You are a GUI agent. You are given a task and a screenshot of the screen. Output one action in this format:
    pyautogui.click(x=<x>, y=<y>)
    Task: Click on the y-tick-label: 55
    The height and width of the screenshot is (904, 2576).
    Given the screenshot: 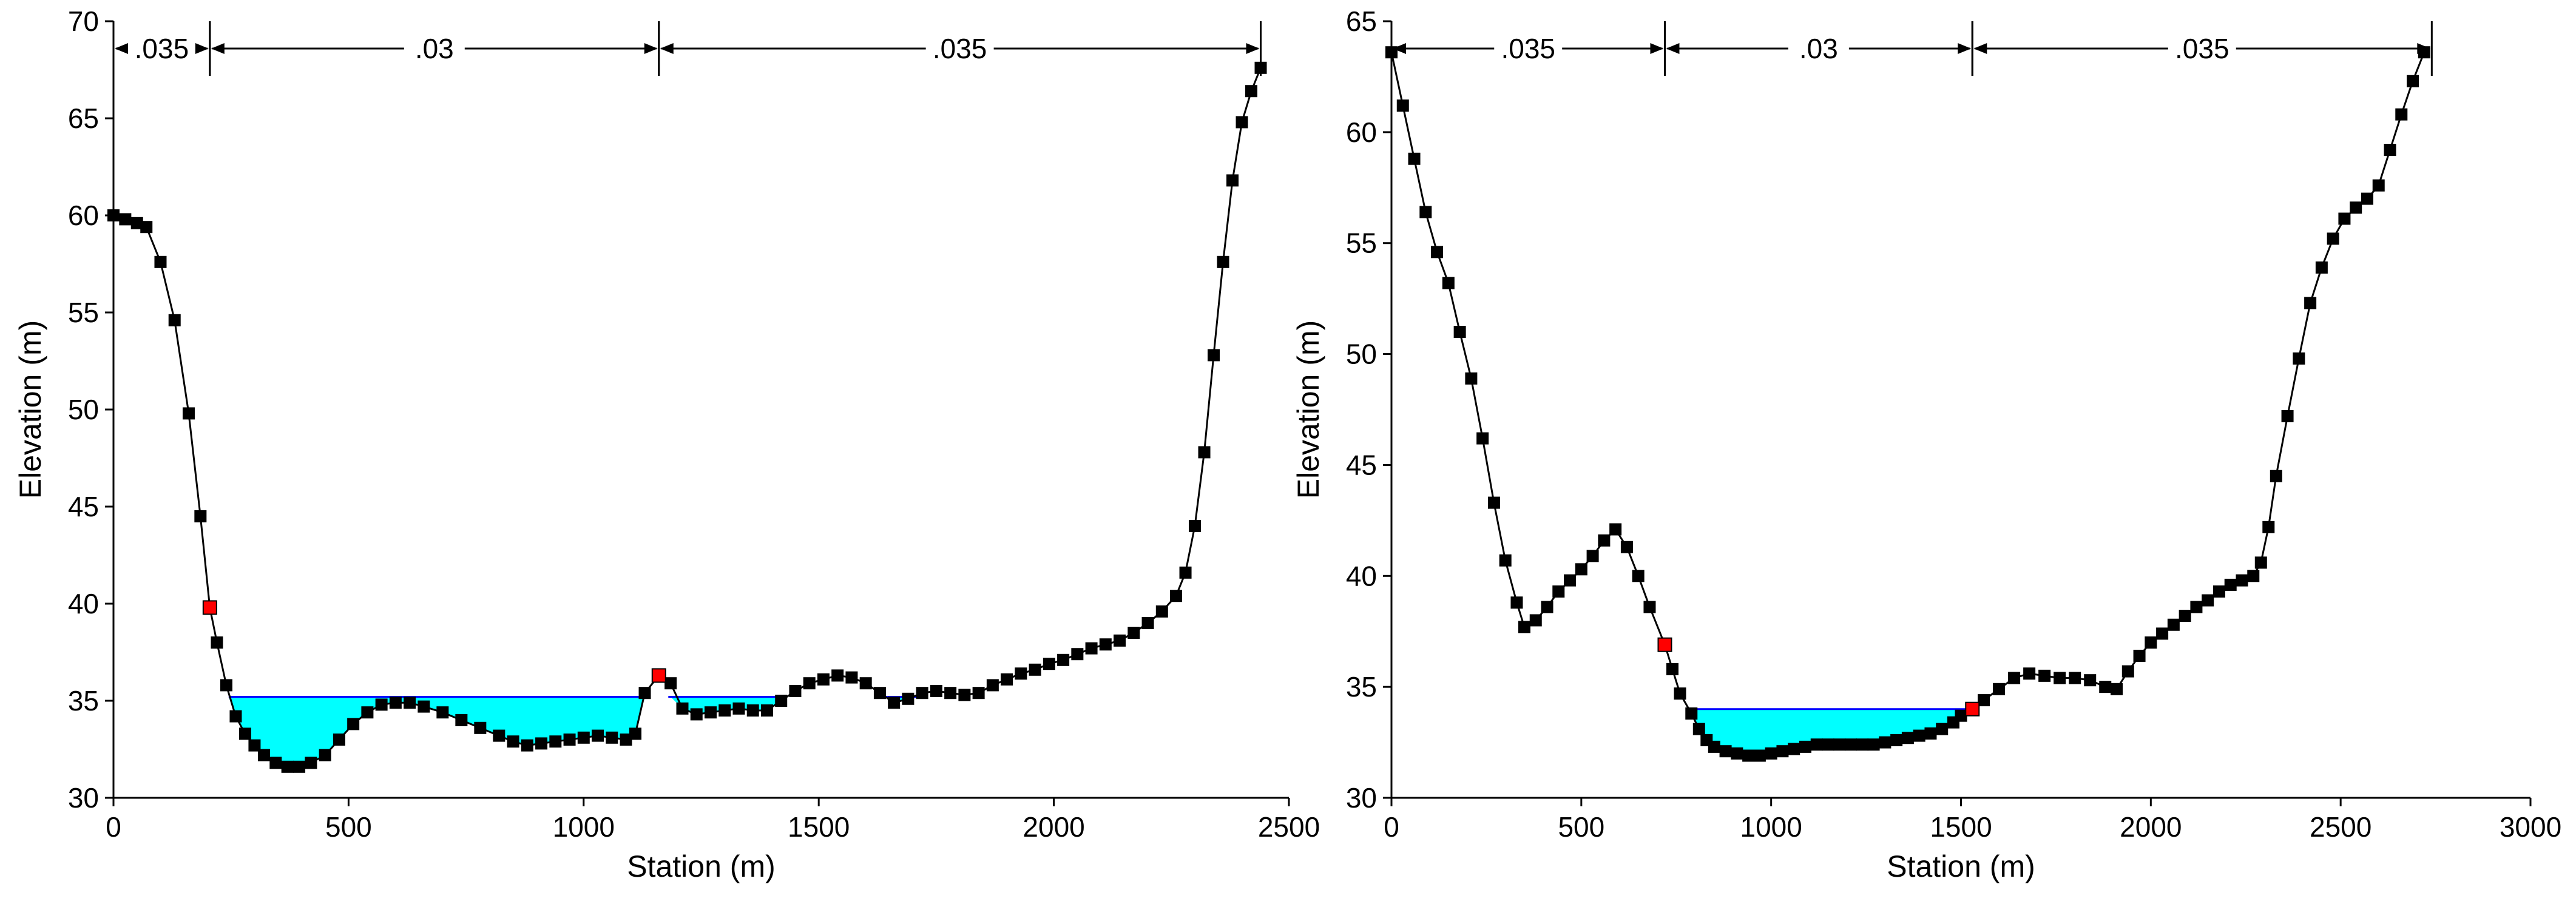 What is the action you would take?
    pyautogui.click(x=1361, y=243)
    